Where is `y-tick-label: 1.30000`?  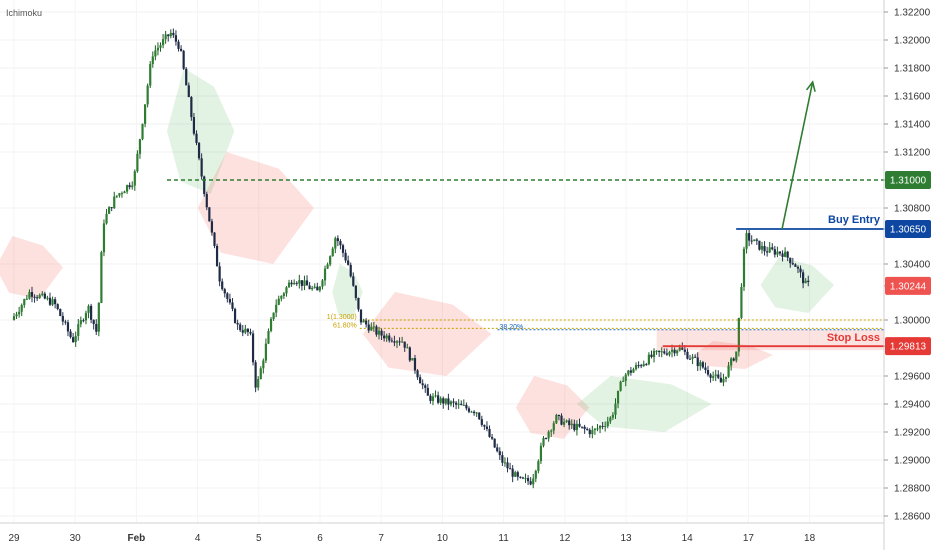 y-tick-label: 1.30000 is located at coordinates (912, 321).